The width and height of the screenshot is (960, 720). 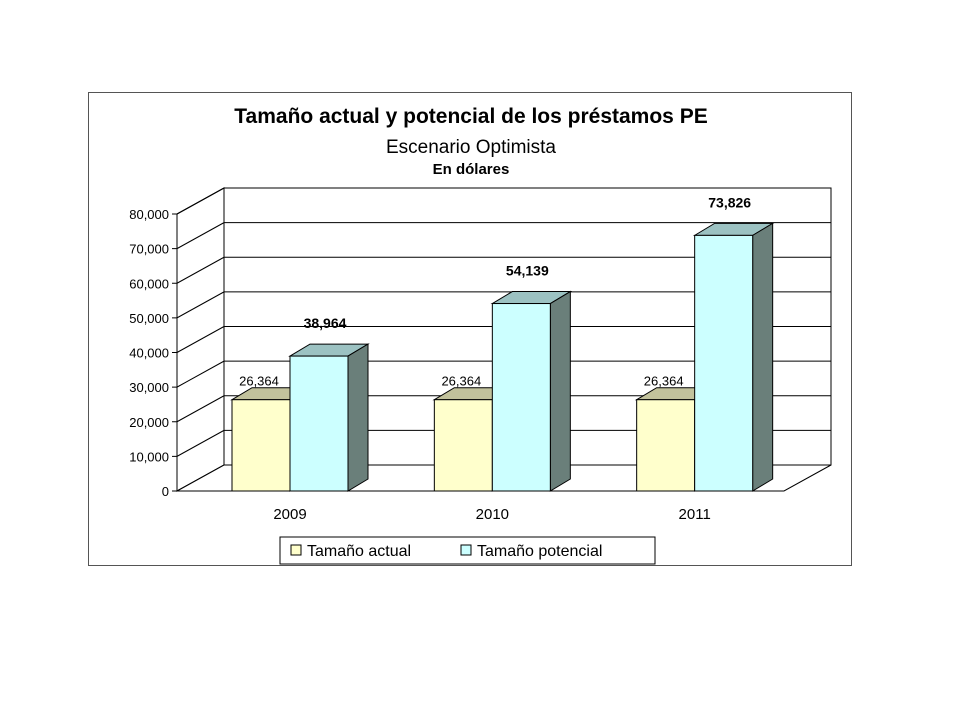 I want to click on legend-swatch-actual, so click(x=296, y=550).